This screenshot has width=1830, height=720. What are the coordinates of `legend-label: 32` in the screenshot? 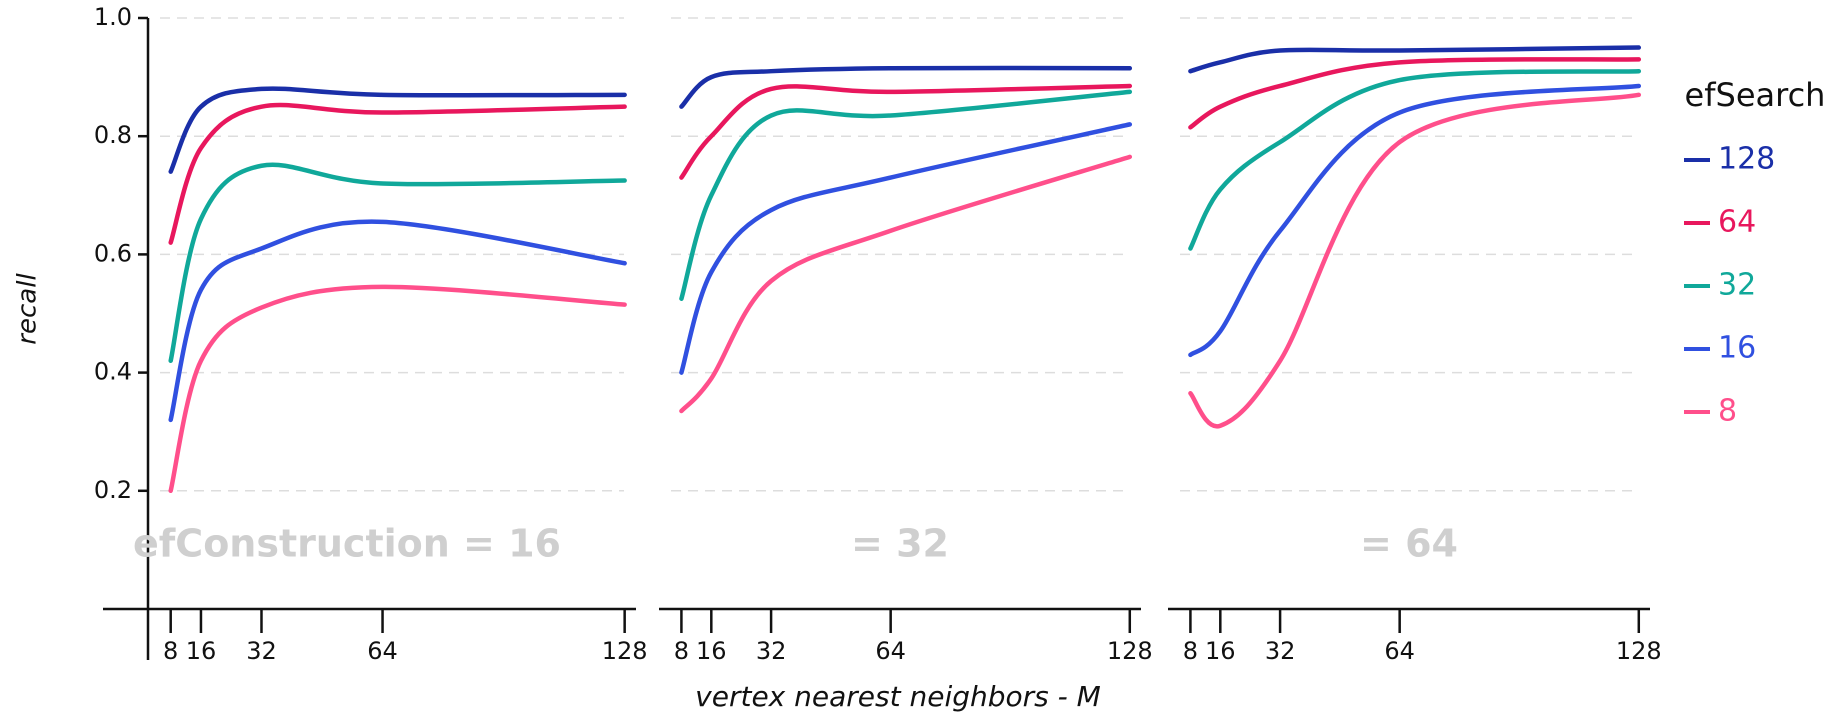 It's located at (1737, 285).